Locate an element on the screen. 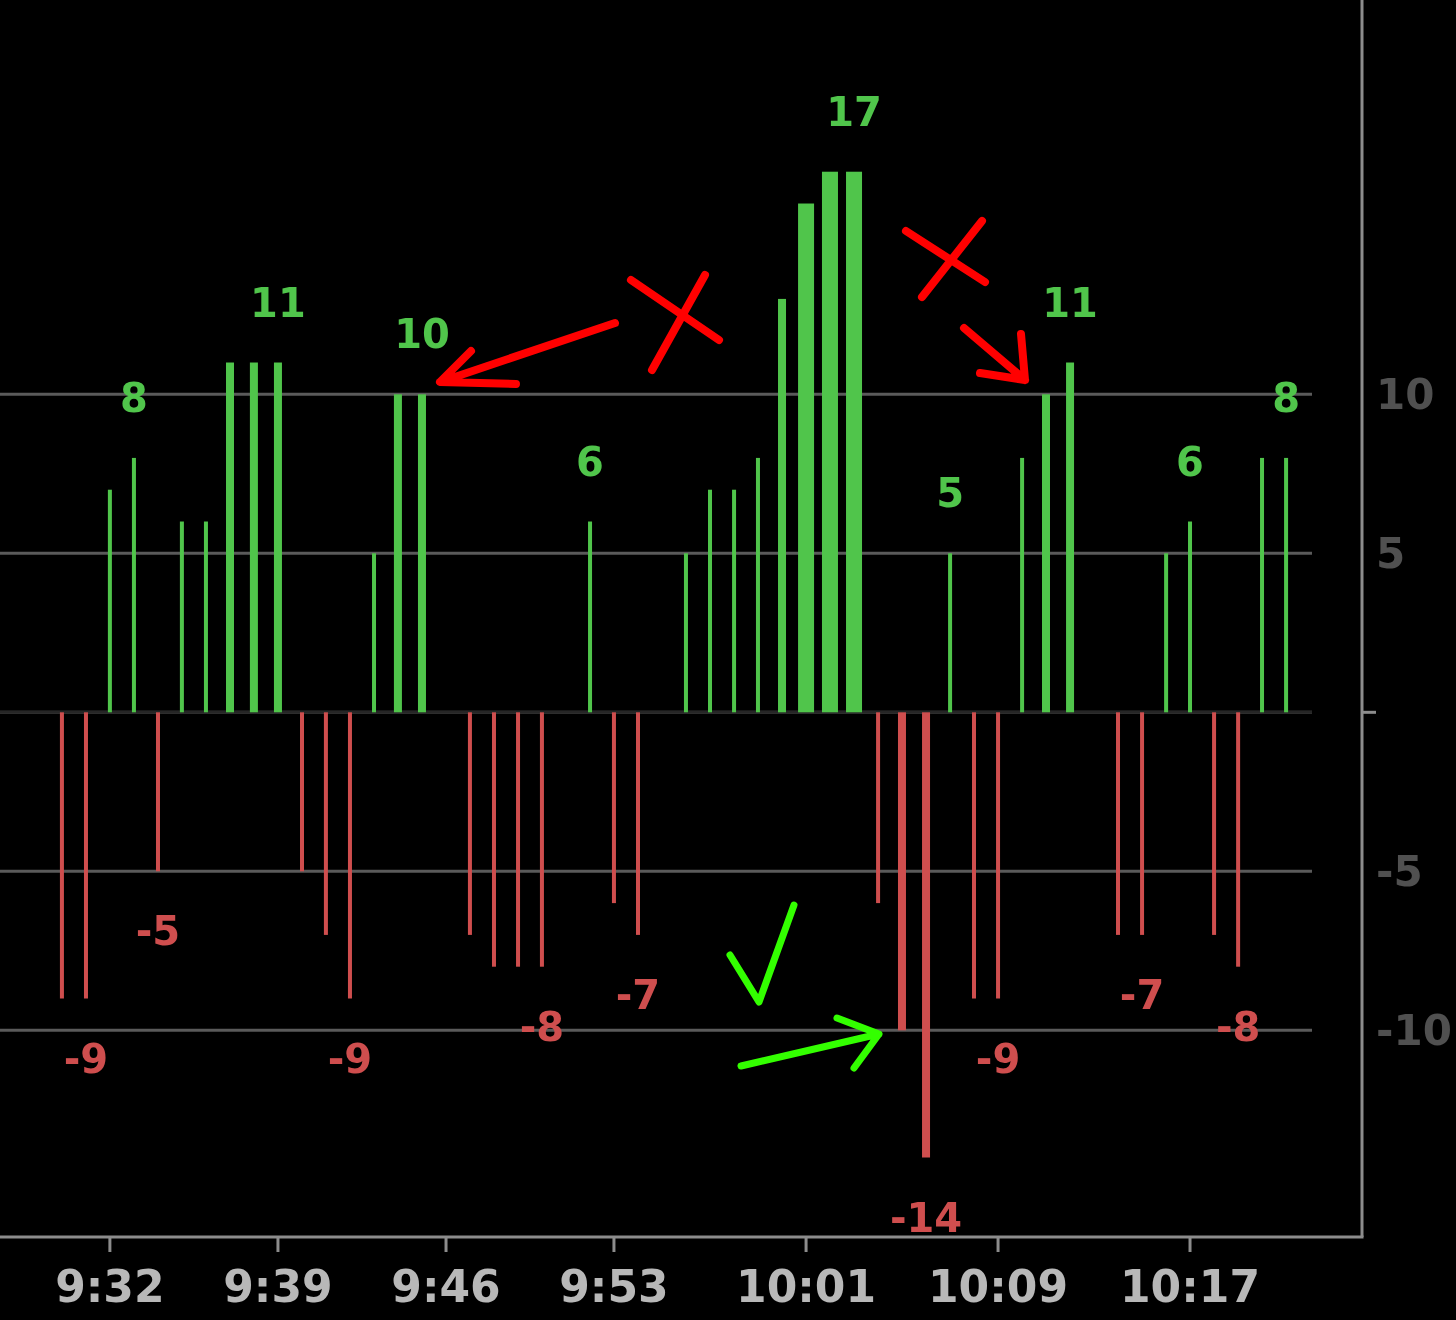 The width and height of the screenshot is (1456, 1320). x-tick-label: 10:17 is located at coordinates (1190, 1286).